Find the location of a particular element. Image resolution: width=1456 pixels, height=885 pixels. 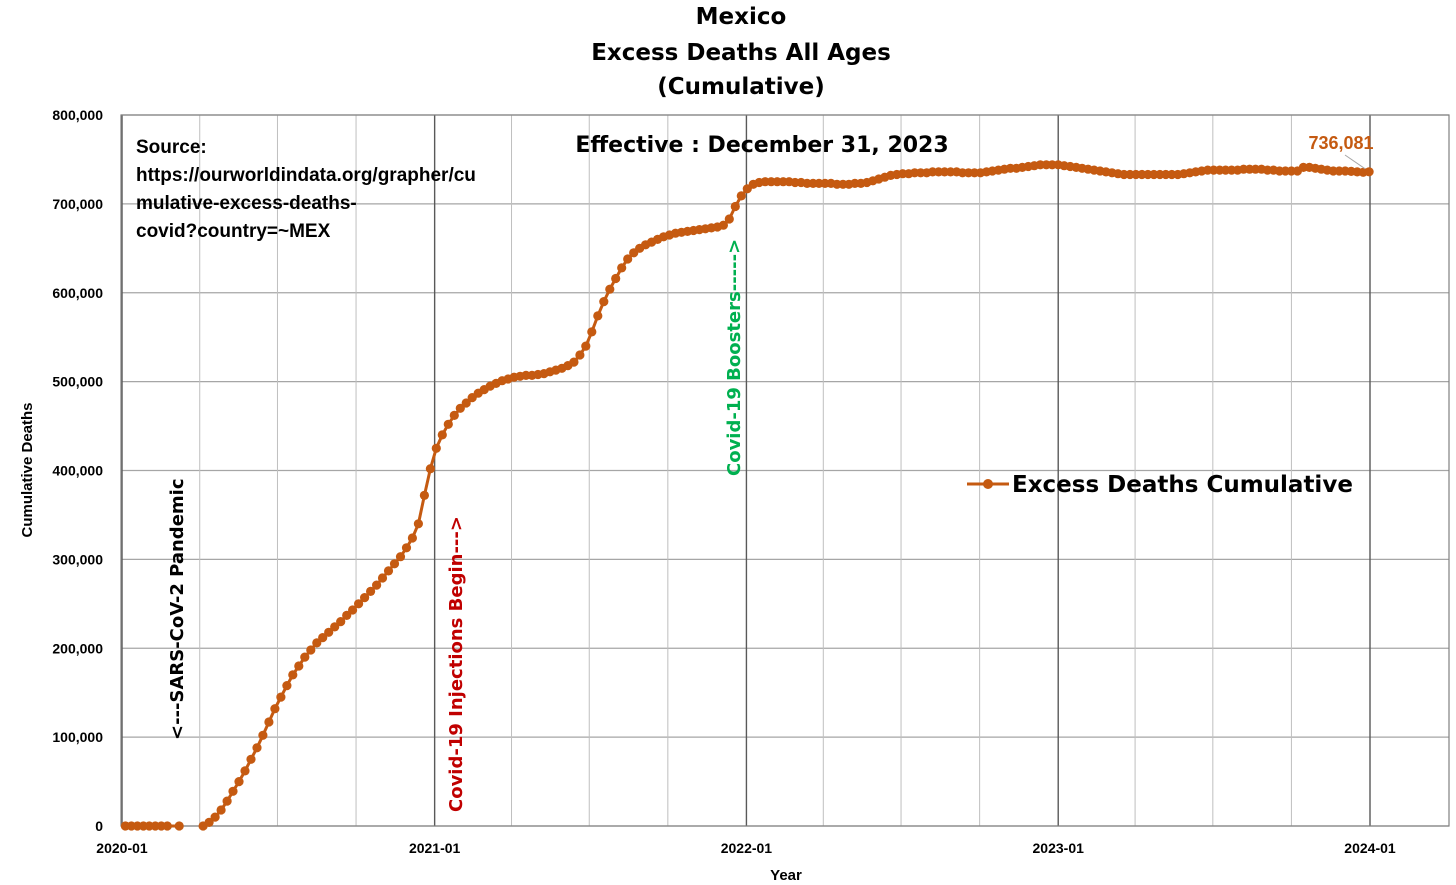

y-tick-label: 200,000 is located at coordinates (77, 648).